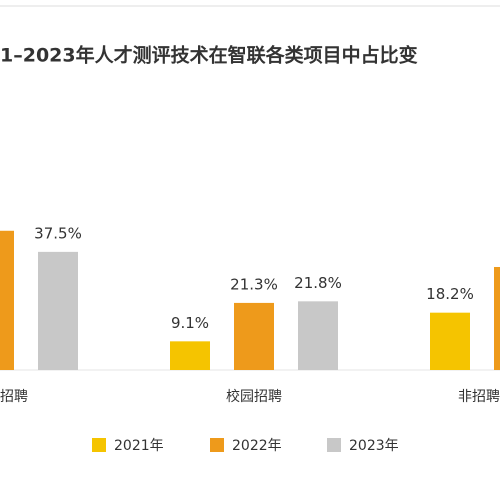  Describe the element at coordinates (209, 55) in the screenshot. I see `chart-title: 1–2023年人才测评技术在智联各类项目中占比变` at that location.